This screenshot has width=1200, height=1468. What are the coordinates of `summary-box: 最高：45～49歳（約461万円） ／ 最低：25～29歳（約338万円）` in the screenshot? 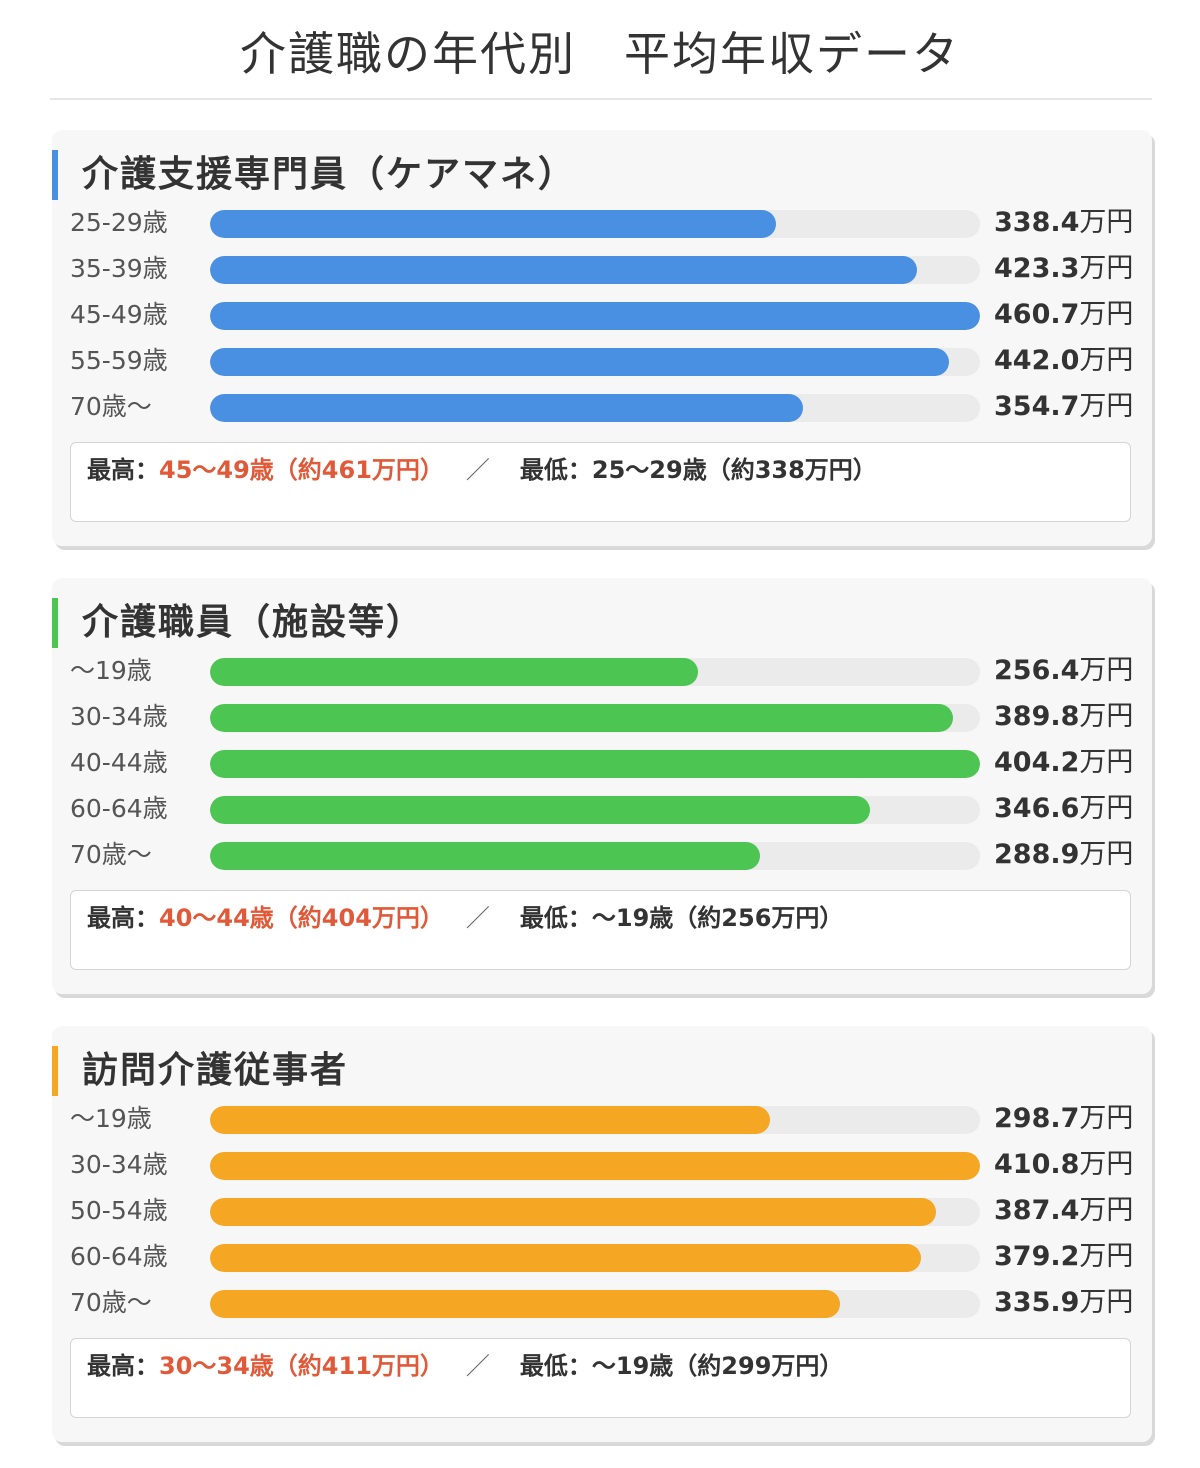 It's located at (600, 482).